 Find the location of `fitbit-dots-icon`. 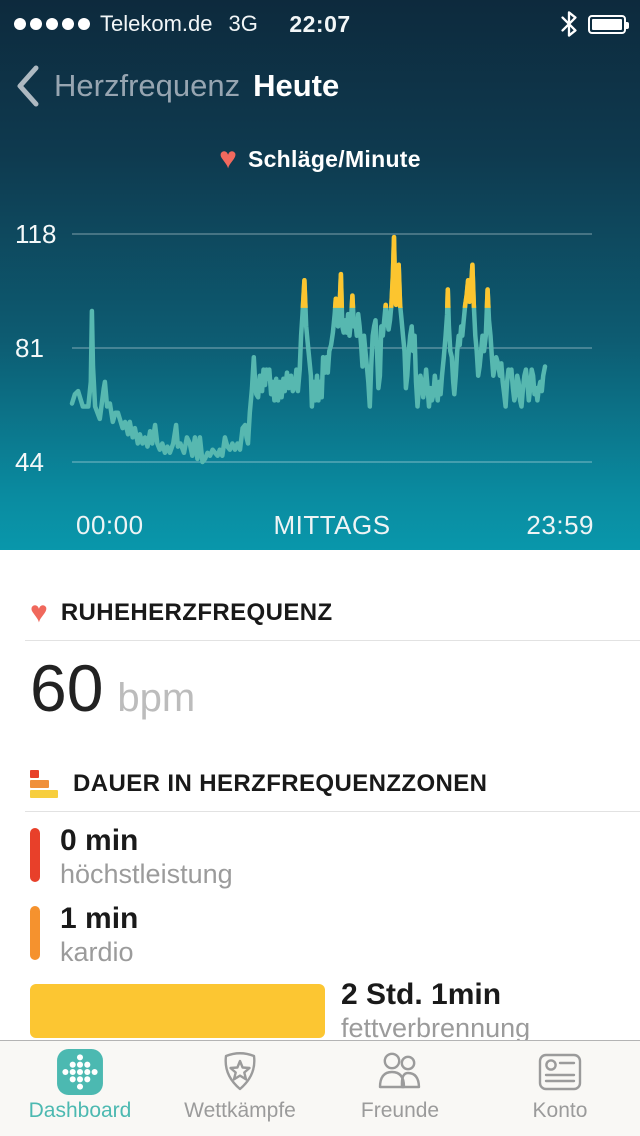

fitbit-dots-icon is located at coordinates (80, 1072).